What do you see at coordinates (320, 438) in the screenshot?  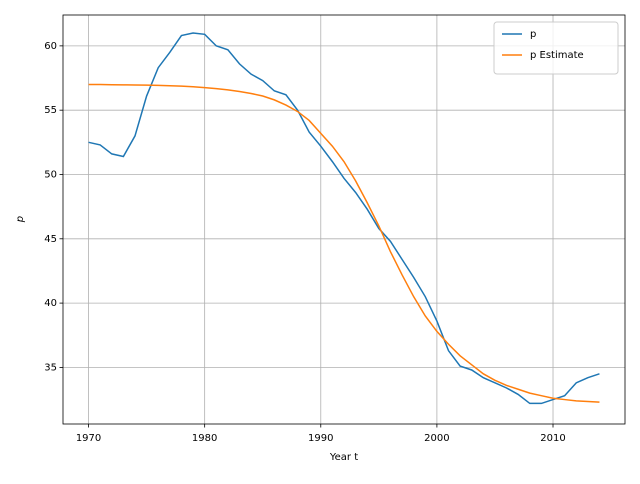 I see `x-tick-label: 1990` at bounding box center [320, 438].